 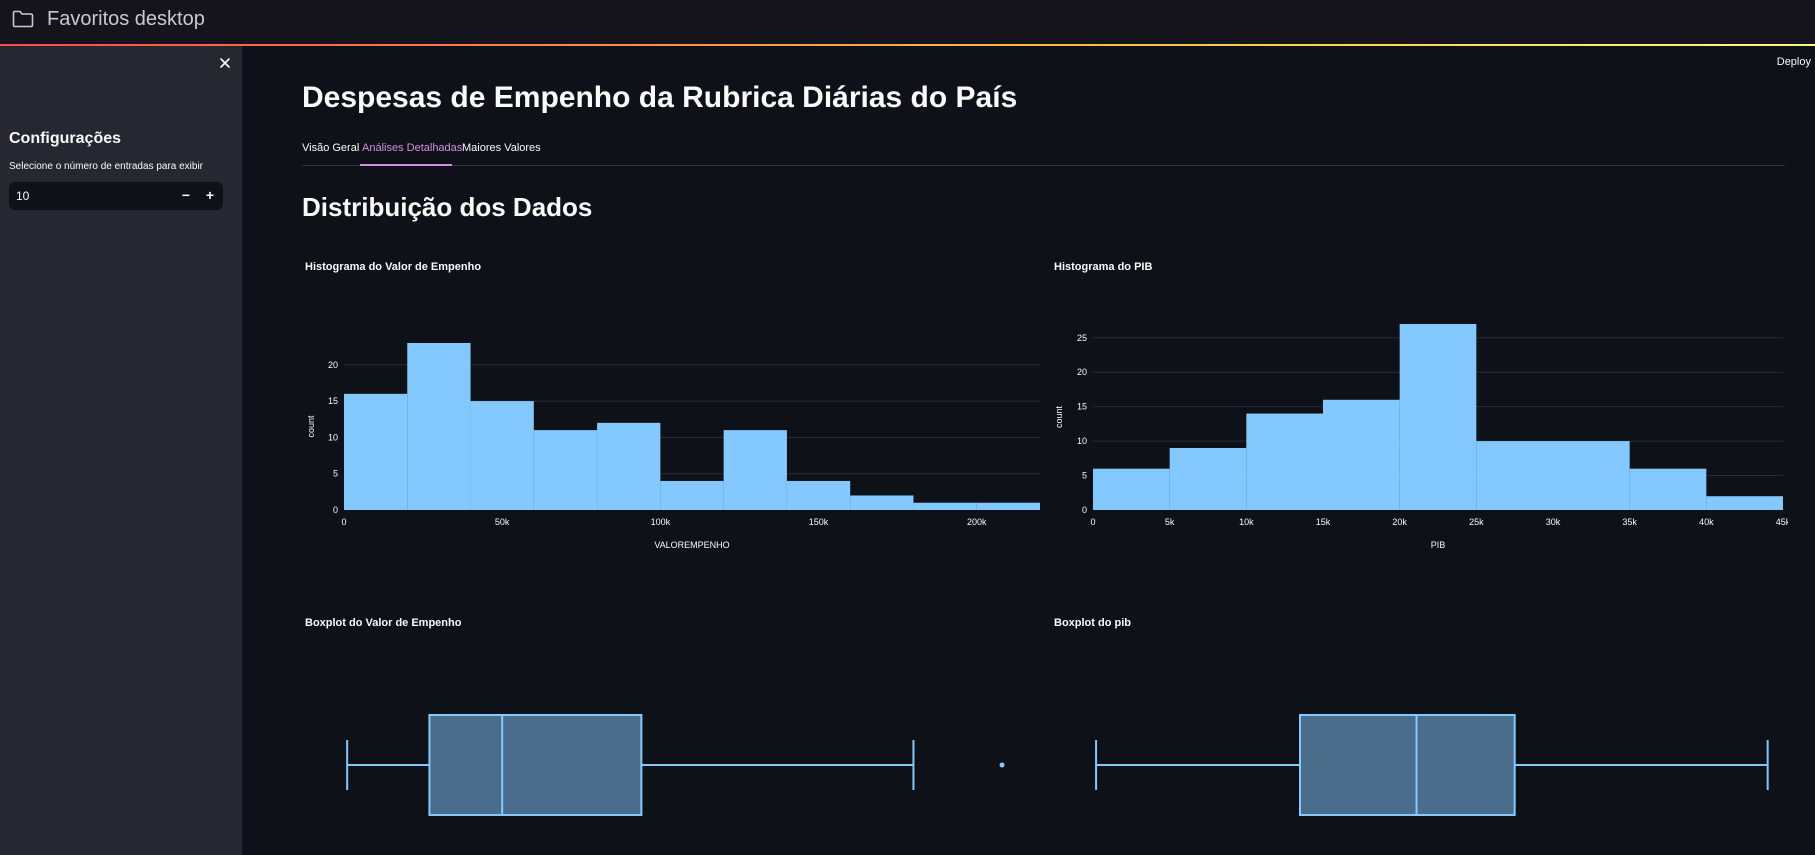 What do you see at coordinates (186, 195) in the screenshot?
I see `decrement-button: −` at bounding box center [186, 195].